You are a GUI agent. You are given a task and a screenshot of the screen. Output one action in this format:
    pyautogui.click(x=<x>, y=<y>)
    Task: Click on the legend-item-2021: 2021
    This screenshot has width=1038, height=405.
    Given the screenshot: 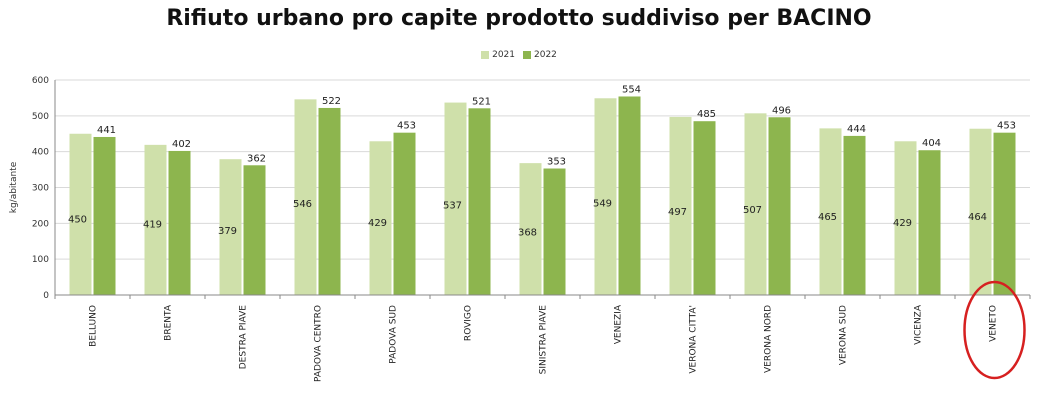 What is the action you would take?
    pyautogui.click(x=498, y=55)
    